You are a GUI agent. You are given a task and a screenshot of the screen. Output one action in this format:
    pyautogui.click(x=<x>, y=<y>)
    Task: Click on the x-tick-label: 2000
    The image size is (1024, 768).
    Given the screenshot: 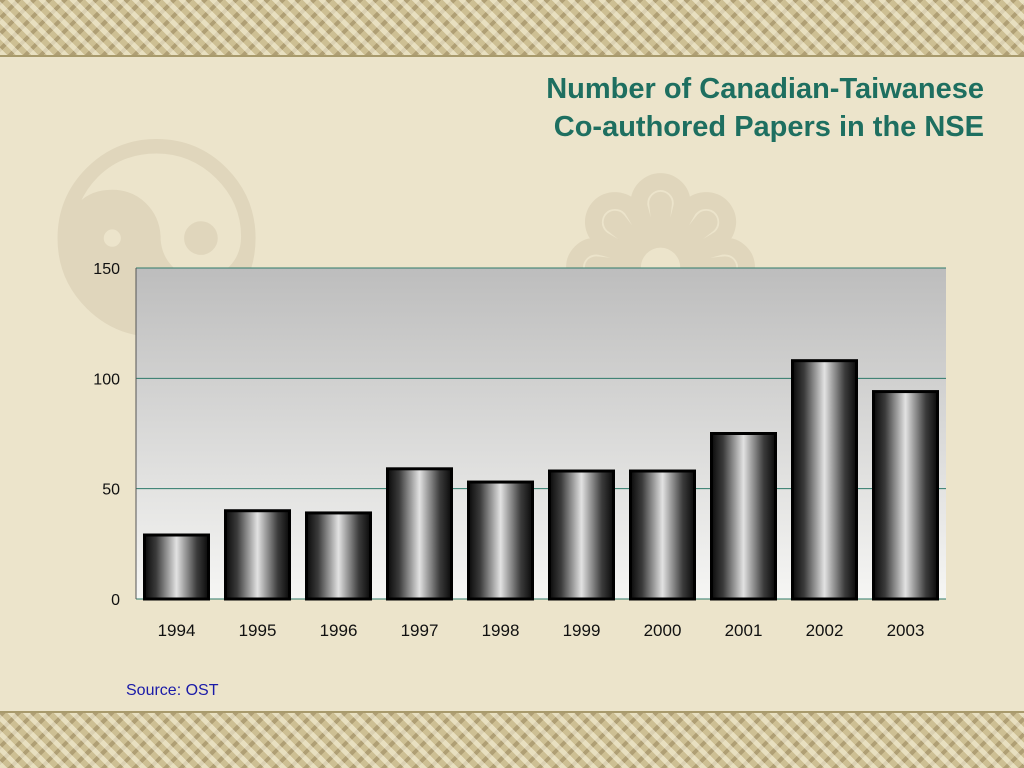 What is the action you would take?
    pyautogui.click(x=663, y=630)
    